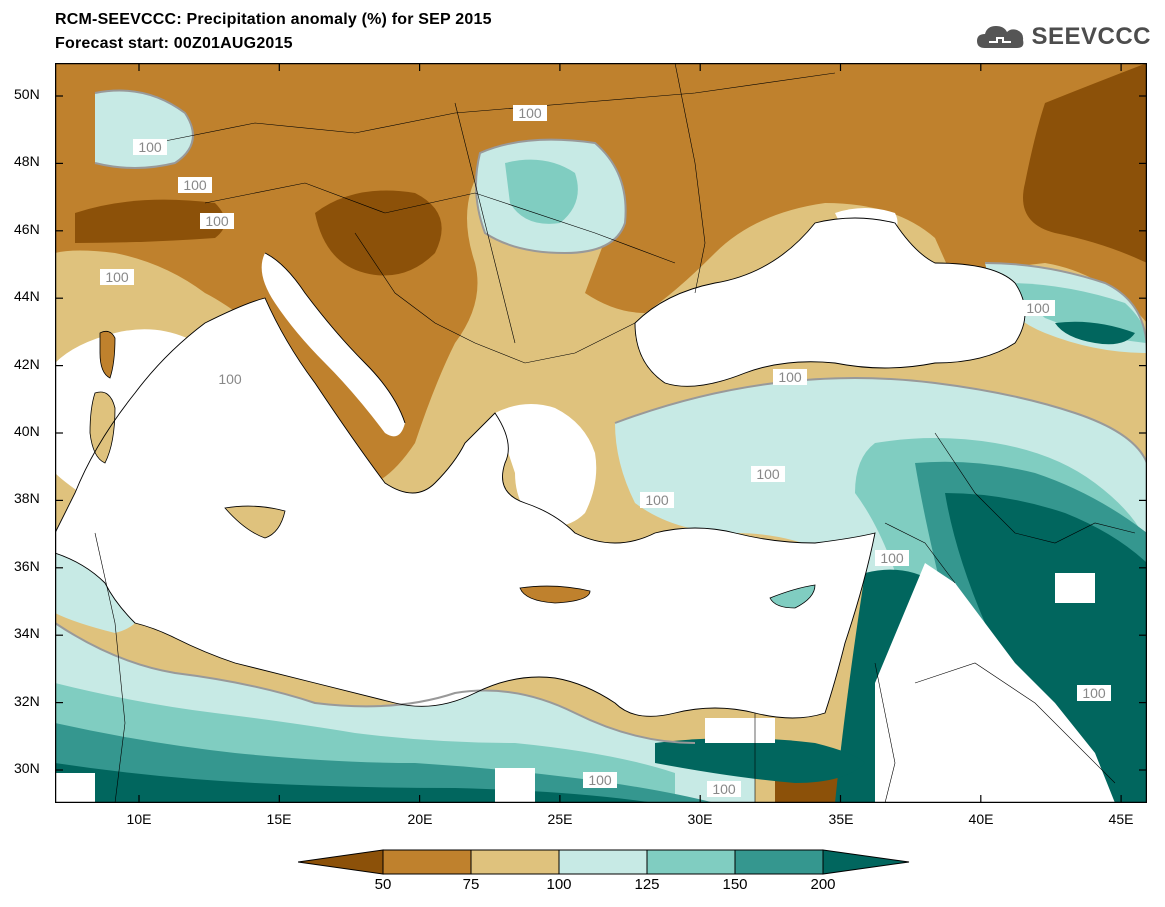 Image resolution: width=1165 pixels, height=907 pixels. I want to click on legend-label: 100, so click(559, 884).